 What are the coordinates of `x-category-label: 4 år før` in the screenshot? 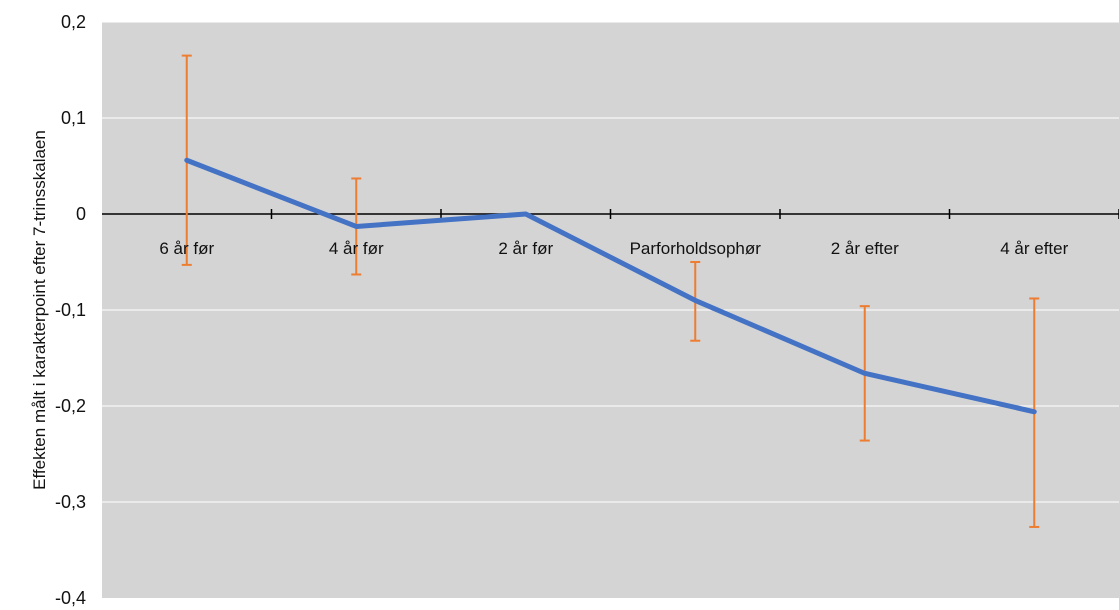 It's located at (356, 248).